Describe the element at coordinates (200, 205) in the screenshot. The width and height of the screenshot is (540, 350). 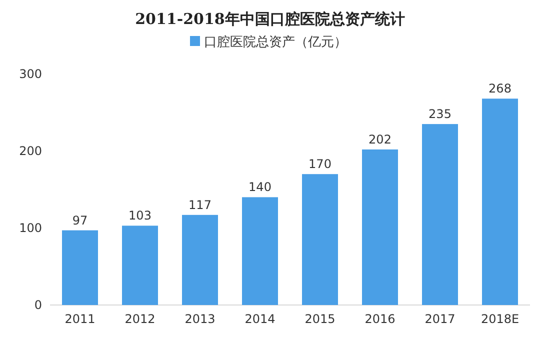
I see `data-label: 117` at that location.